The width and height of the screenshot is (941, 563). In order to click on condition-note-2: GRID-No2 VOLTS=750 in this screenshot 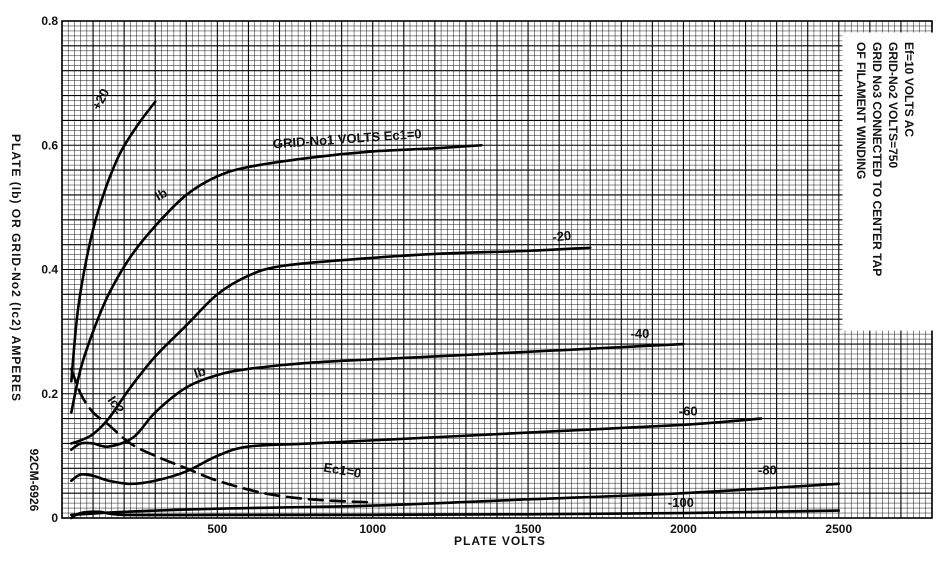, I will do `click(893, 105)`.